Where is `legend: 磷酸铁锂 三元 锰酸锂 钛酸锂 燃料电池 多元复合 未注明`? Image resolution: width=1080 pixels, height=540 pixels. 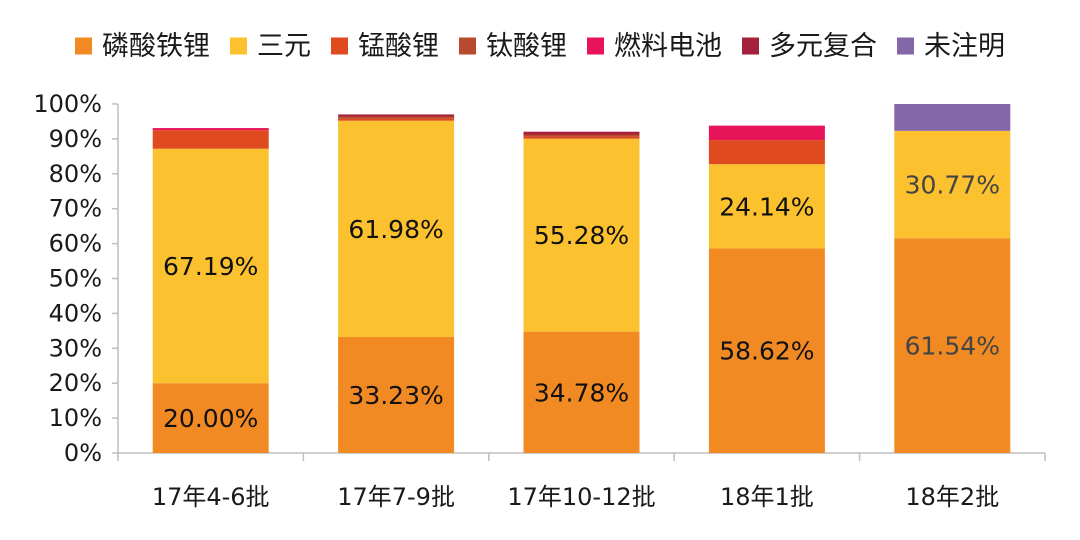 legend: 磷酸铁锂 三元 锰酸锂 钛酸锂 燃料电池 多元复合 未注明 is located at coordinates (540, 46).